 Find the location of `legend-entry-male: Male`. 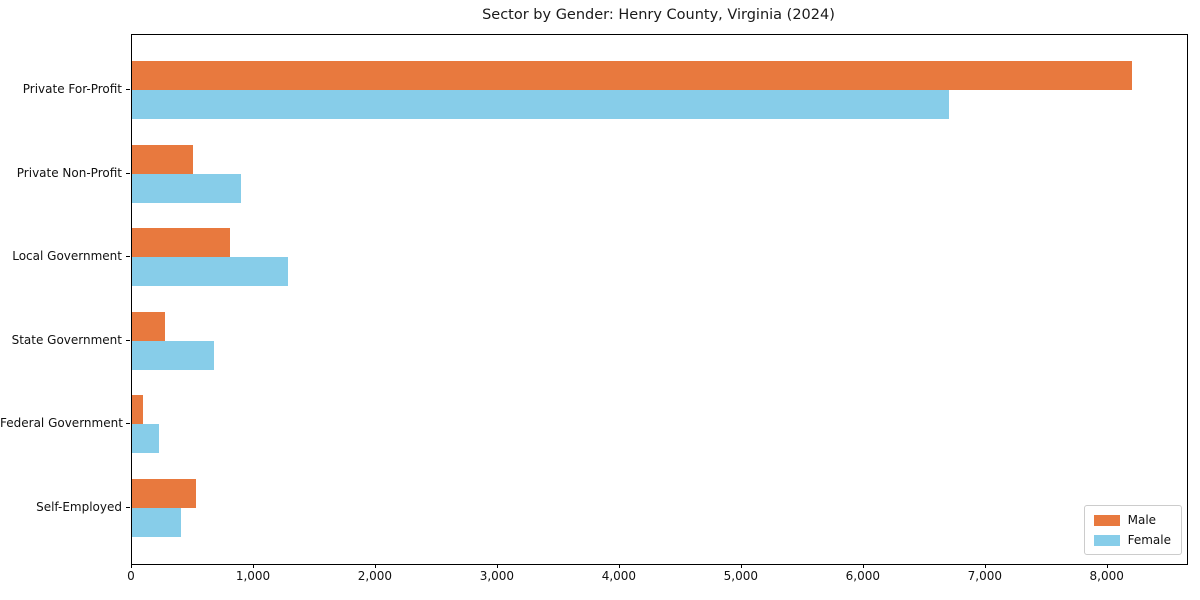

legend-entry-male: Male is located at coordinates (1132, 520).